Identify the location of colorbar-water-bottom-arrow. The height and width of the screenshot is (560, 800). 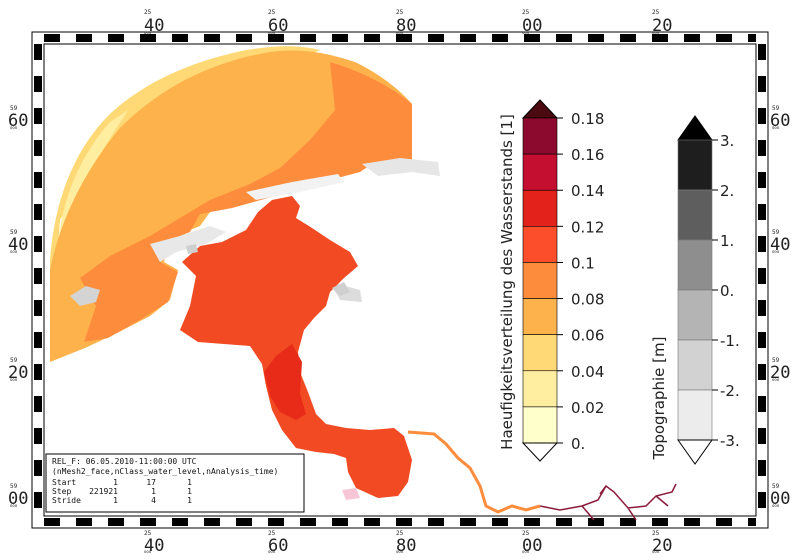
(540, 452).